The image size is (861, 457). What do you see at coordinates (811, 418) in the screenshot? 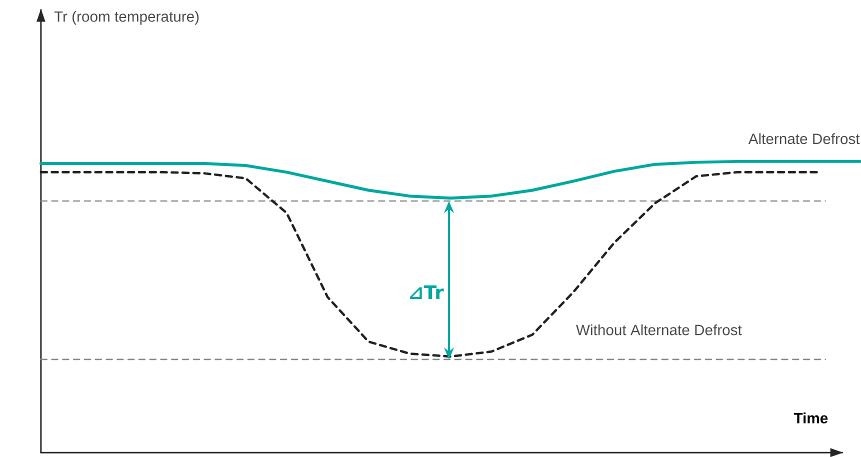
I see `x-axis-title: Time` at bounding box center [811, 418].